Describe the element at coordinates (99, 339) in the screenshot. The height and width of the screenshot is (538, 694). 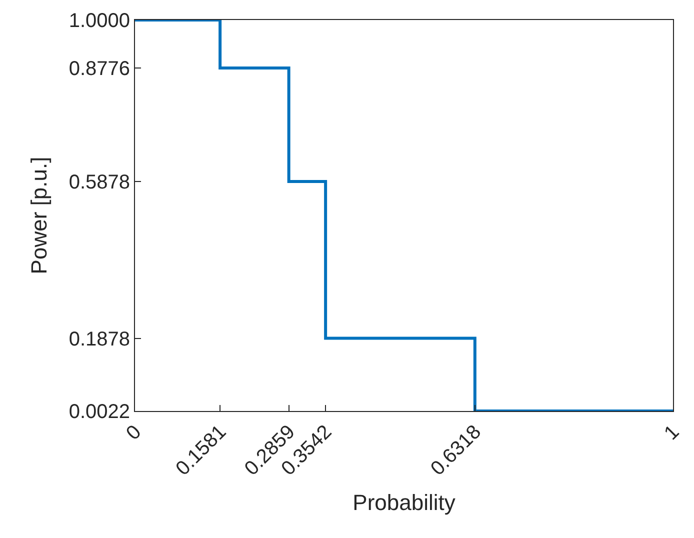
I see `y-tick-label: 0.1878` at that location.